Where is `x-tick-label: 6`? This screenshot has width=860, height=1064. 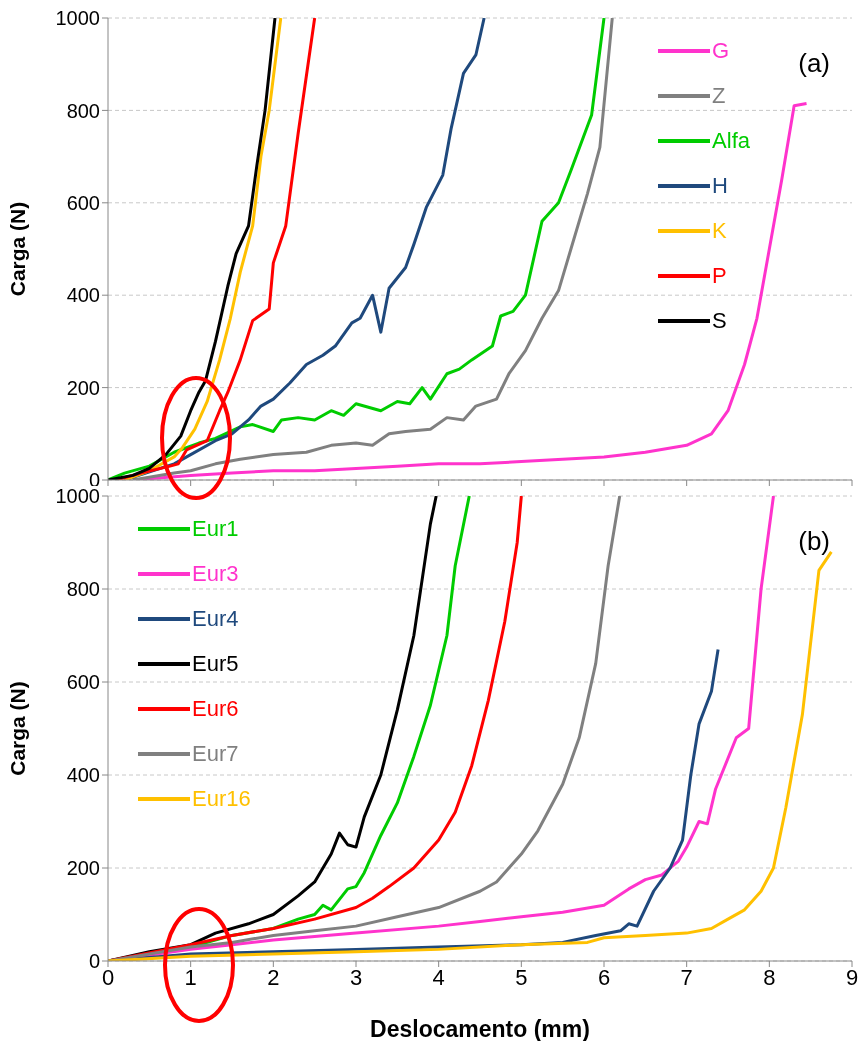 x-tick-label: 6 is located at coordinates (604, 977).